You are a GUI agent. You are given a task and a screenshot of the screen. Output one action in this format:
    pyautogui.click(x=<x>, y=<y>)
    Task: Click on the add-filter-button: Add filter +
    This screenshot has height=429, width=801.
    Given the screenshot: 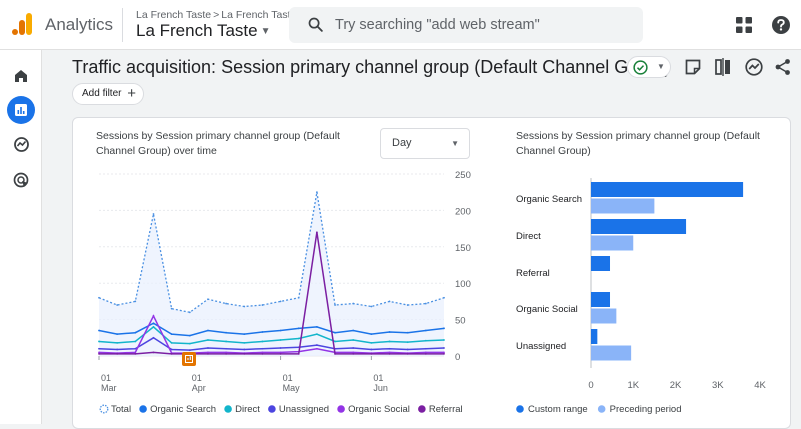 What is the action you would take?
    pyautogui.click(x=108, y=94)
    